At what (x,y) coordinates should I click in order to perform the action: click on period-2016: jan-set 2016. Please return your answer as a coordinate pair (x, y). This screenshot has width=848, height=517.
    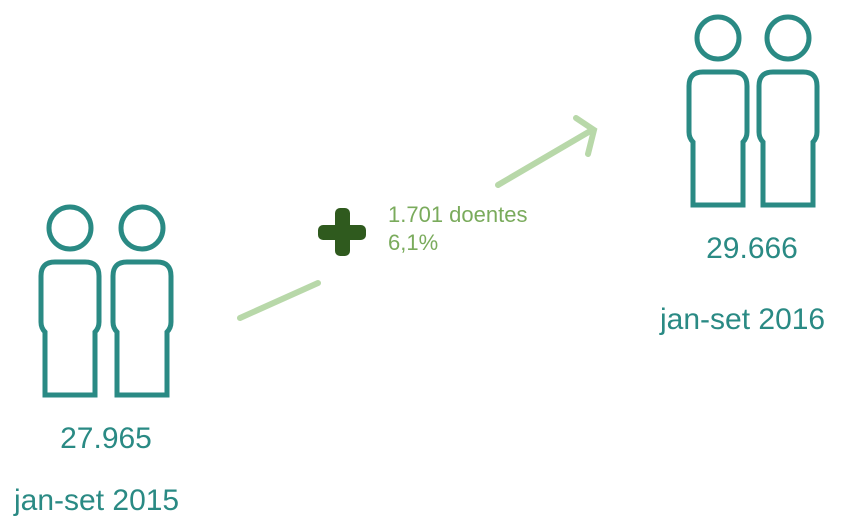
    Looking at the image, I should click on (742, 319).